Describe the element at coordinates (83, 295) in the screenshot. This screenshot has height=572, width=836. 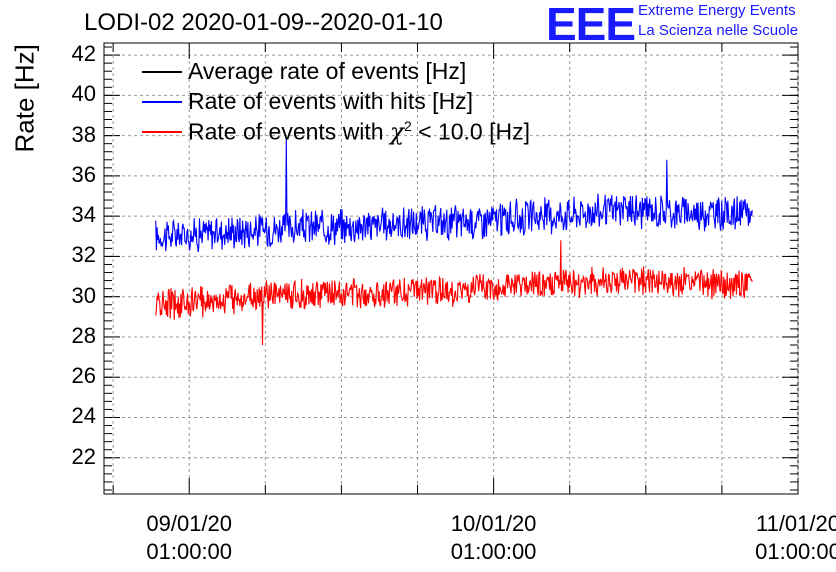
I see `y-tick-label: 30` at that location.